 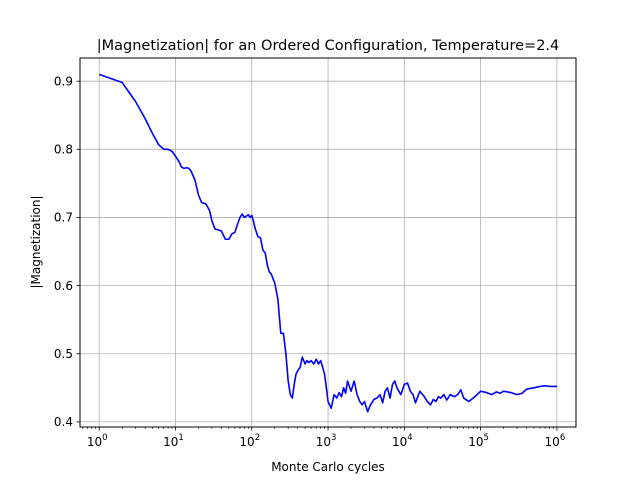 I want to click on x-tick-exponent: 2, so click(x=257, y=438).